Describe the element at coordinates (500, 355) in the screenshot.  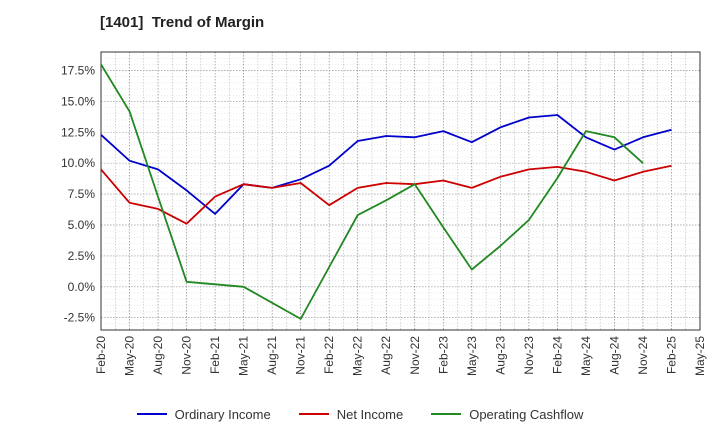
I see `x-tick-label: Aug-23` at that location.